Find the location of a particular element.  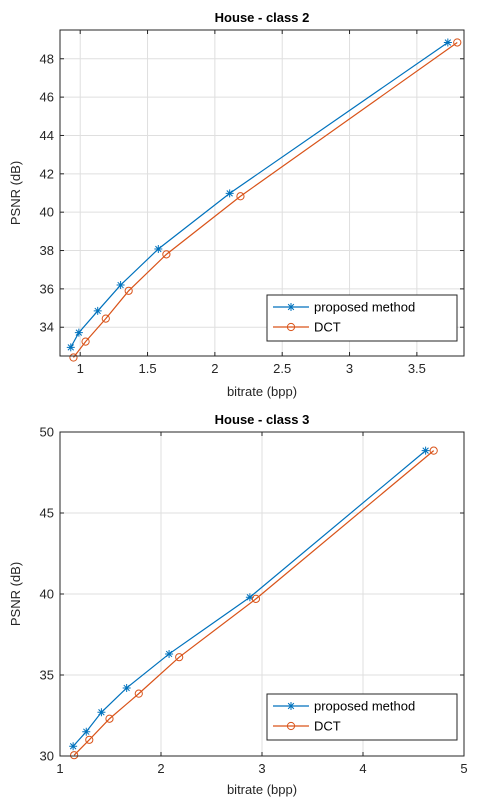

y-tick-label: 45 is located at coordinates (47, 513).